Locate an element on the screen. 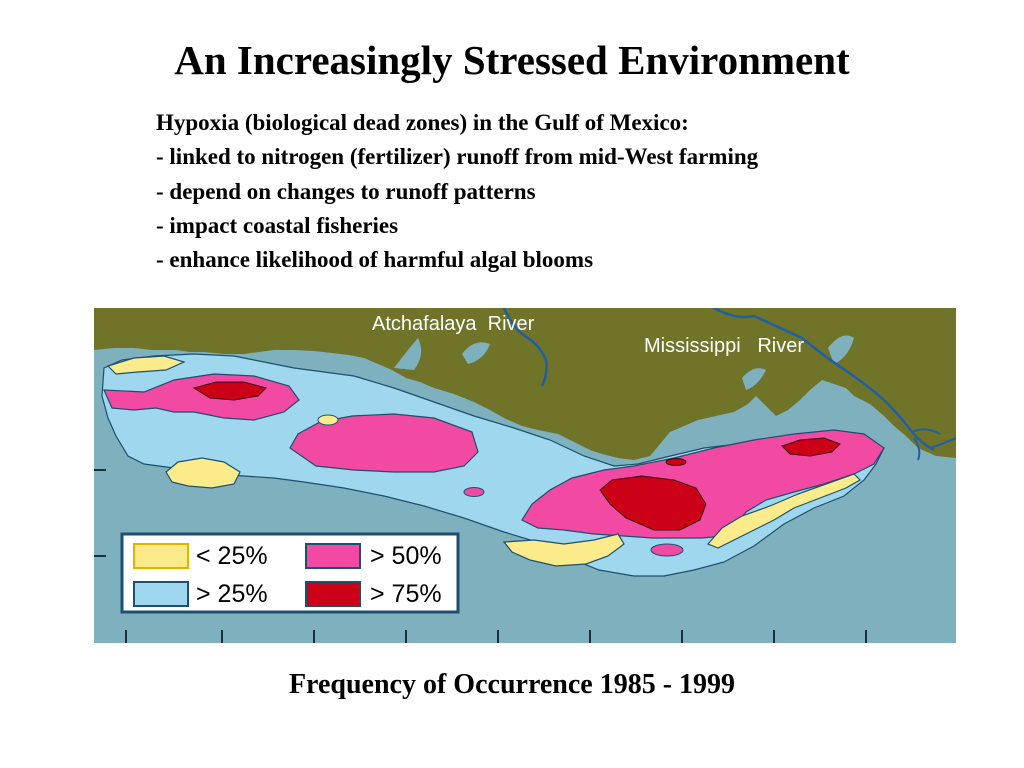 The width and height of the screenshot is (1024, 768). mississippi-river-label: Mississippi River is located at coordinates (724, 346).